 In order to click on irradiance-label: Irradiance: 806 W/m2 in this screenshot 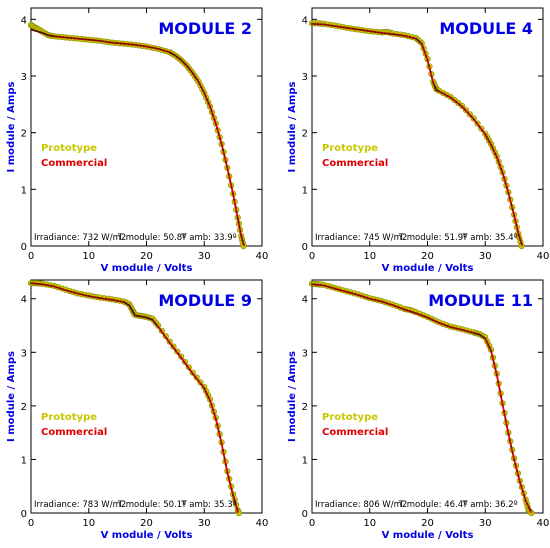, I will do `click(361, 505)`.